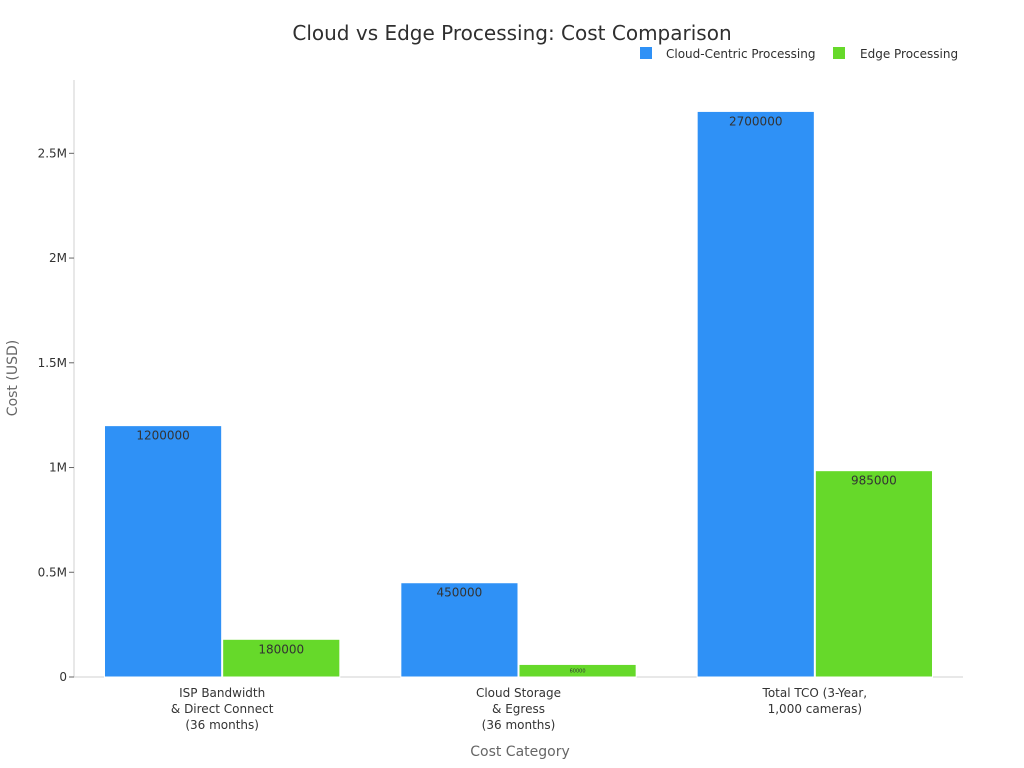 The width and height of the screenshot is (1024, 768). What do you see at coordinates (52, 363) in the screenshot?
I see `y-tick-label: 1.5M` at bounding box center [52, 363].